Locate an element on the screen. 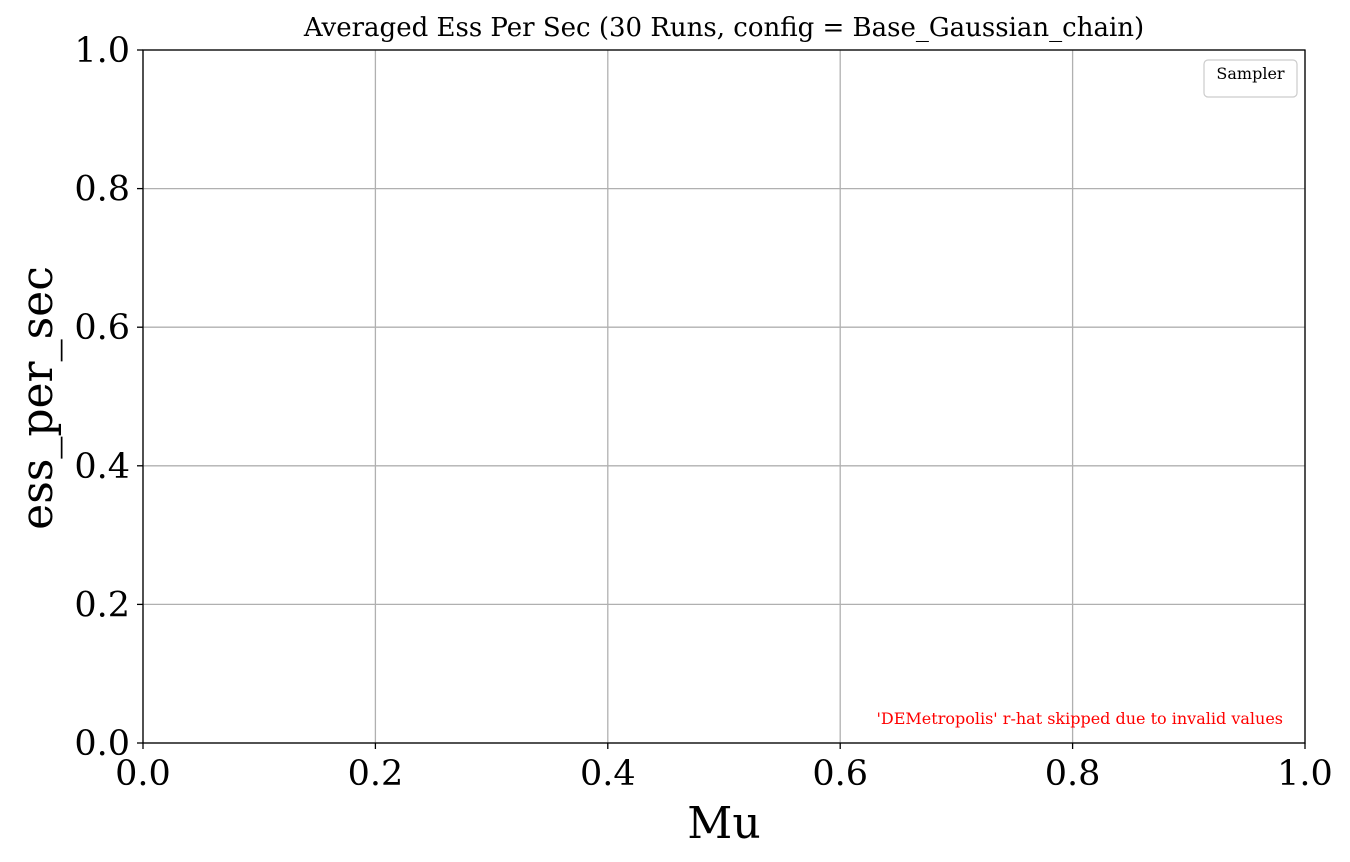 The image size is (1350, 862). y-tick-label: 0.4 is located at coordinates (102, 467).